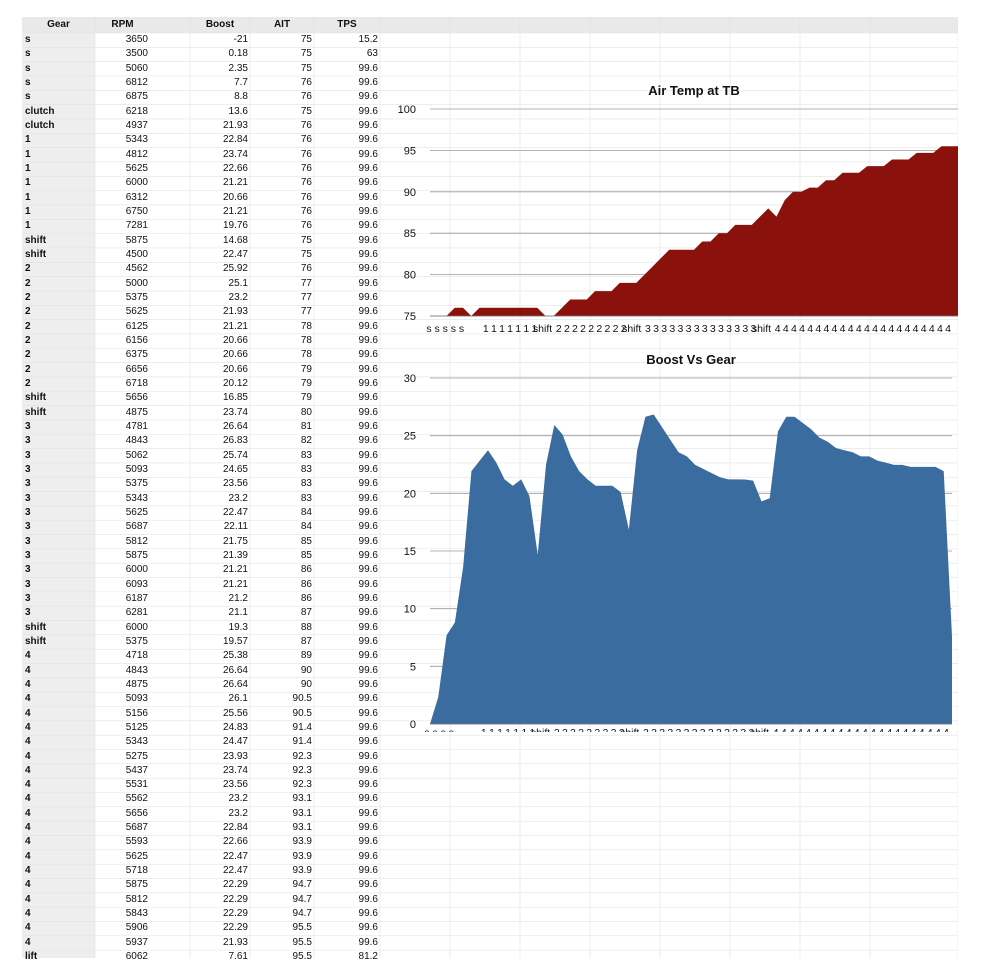 Image resolution: width=981 pixels, height=964 pixels. I want to click on cell-boost: 23.56, so click(235, 484).